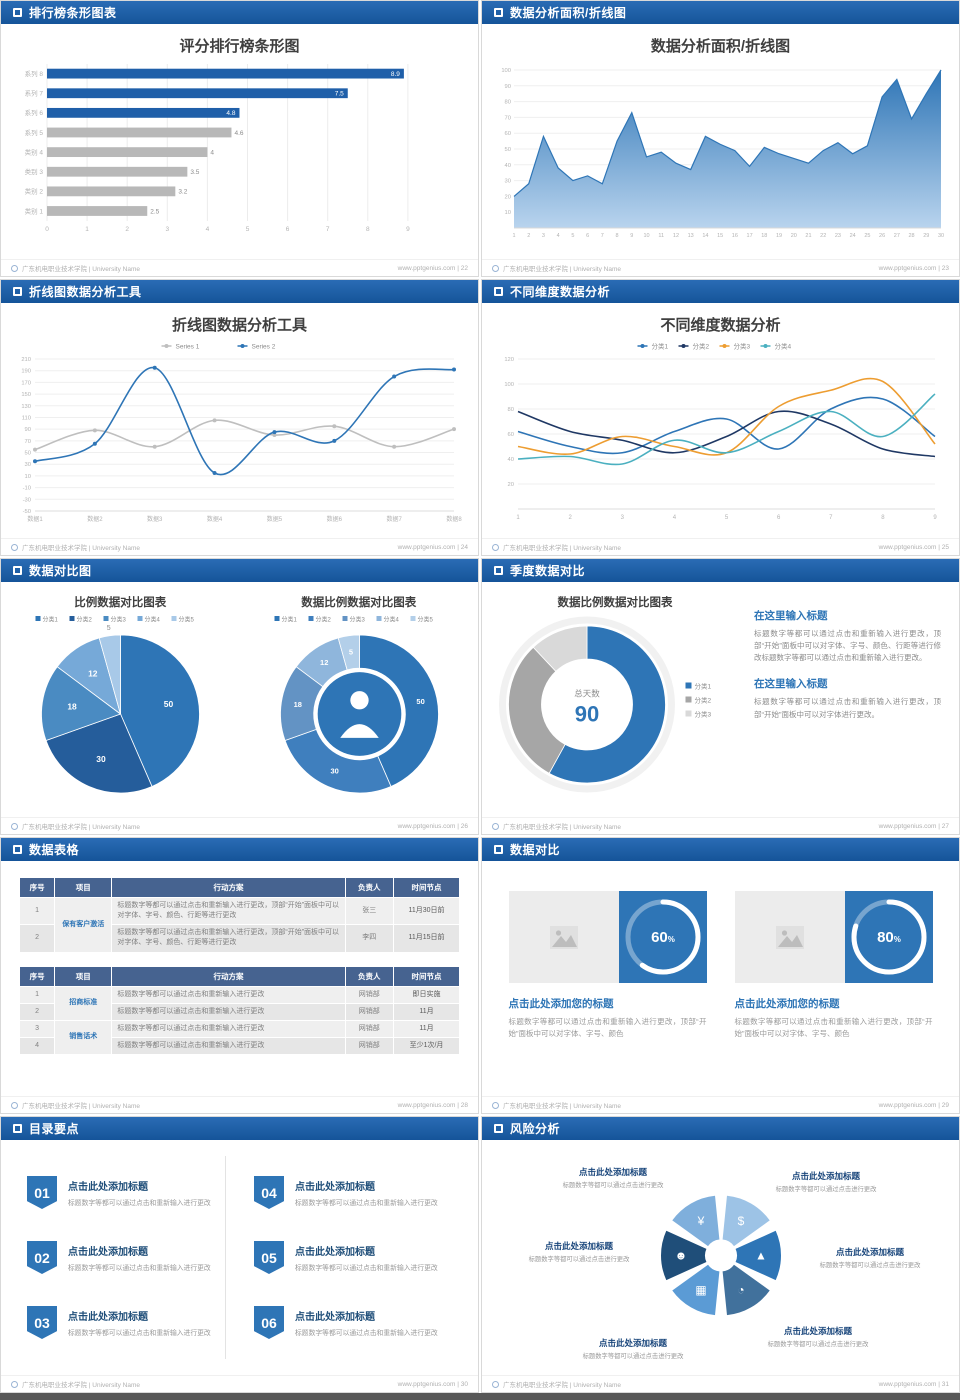 The image size is (960, 1400). I want to click on proportion-donut-chart: 分类1 分类2 分类3 分类4 分类5 50 30 18 12 5, so click(359, 707).